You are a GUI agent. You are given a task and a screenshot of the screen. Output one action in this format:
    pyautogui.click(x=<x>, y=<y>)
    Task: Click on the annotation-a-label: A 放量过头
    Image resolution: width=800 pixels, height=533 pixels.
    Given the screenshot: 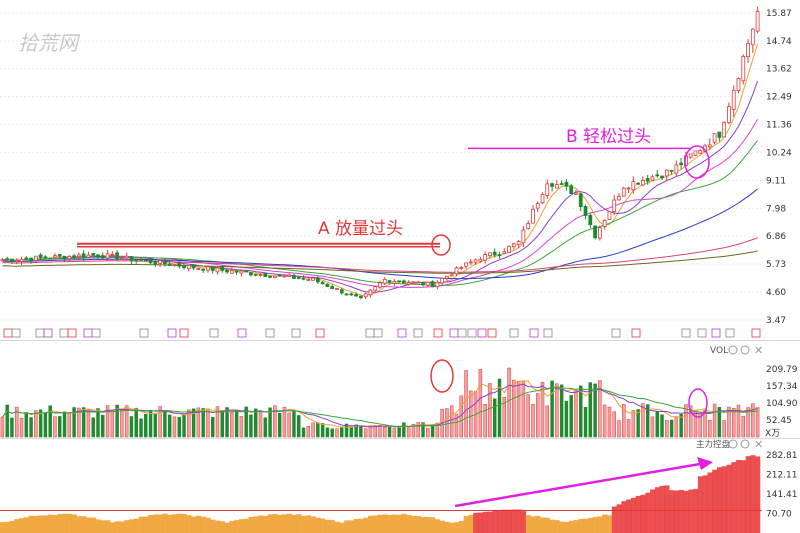 What is the action you would take?
    pyautogui.click(x=360, y=229)
    